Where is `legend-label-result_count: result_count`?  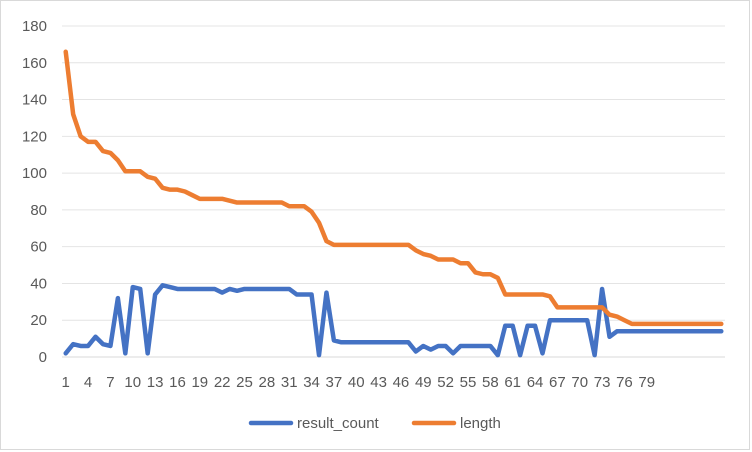 legend-label-result_count: result_count is located at coordinates (338, 423).